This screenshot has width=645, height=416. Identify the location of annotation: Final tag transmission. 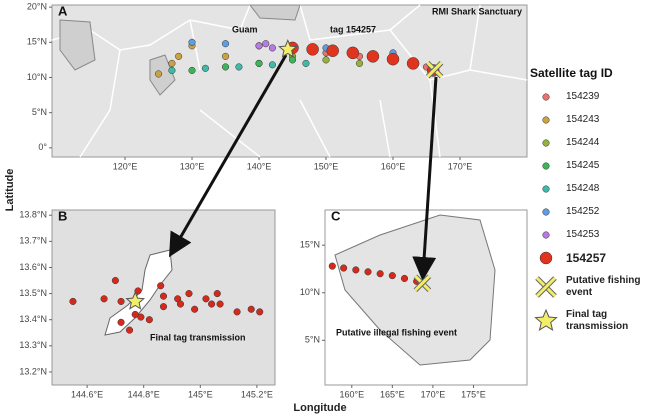
(198, 337).